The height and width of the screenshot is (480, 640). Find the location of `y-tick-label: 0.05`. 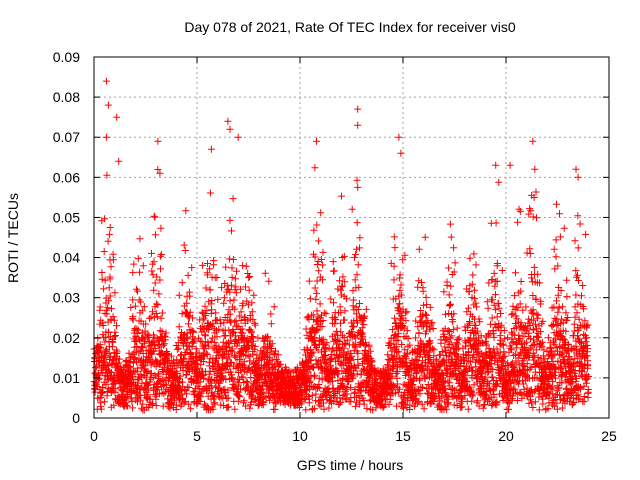

y-tick-label: 0.05 is located at coordinates (66, 217).